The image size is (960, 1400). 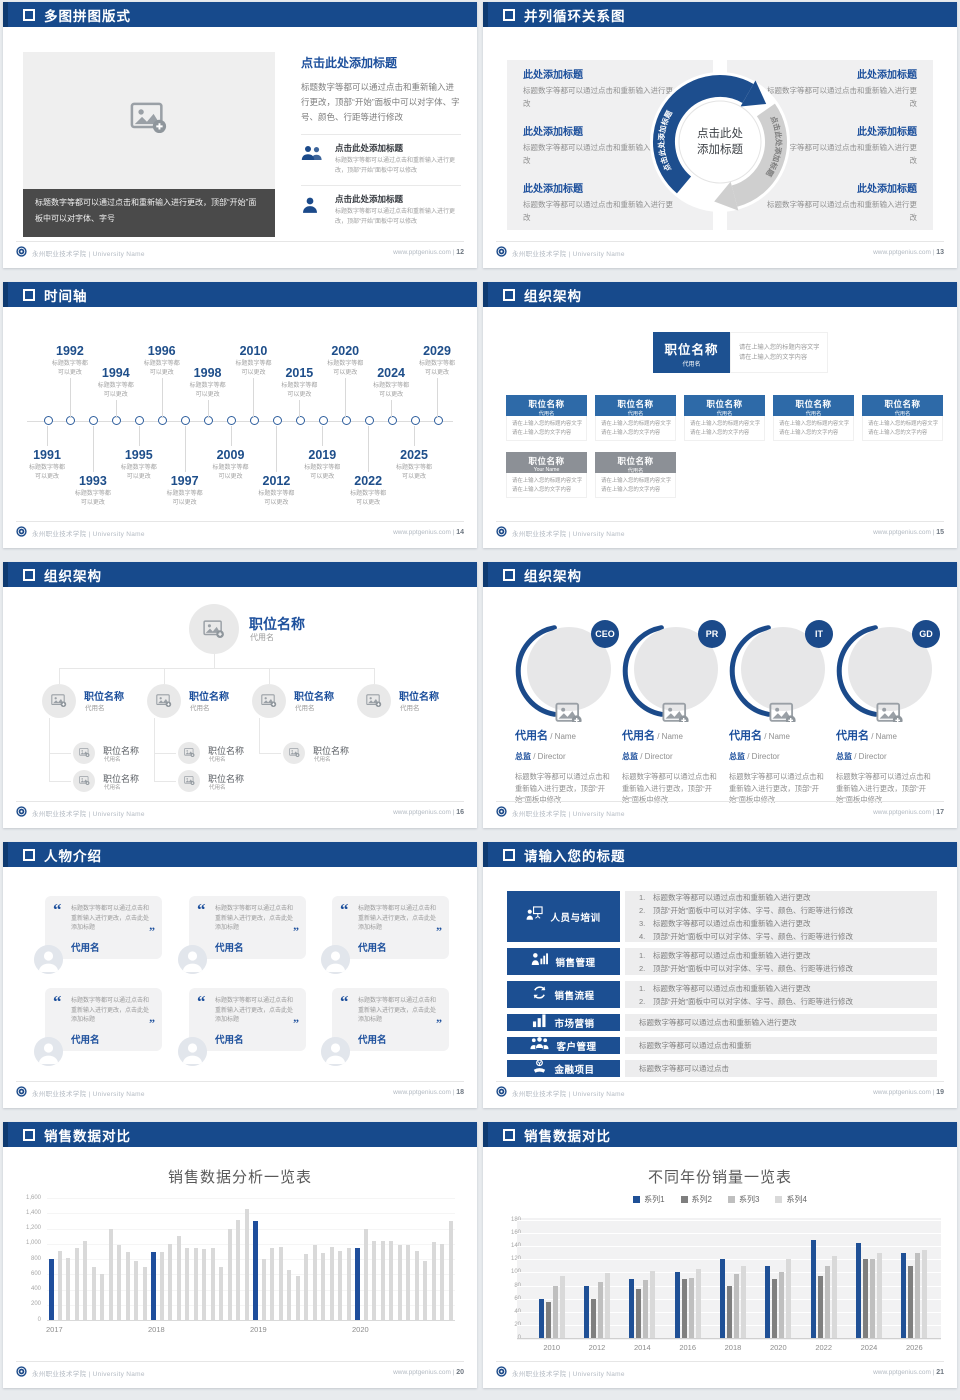 I want to click on chart-legend: 系列1 系列2 系列3 系列4, so click(x=720, y=1199).